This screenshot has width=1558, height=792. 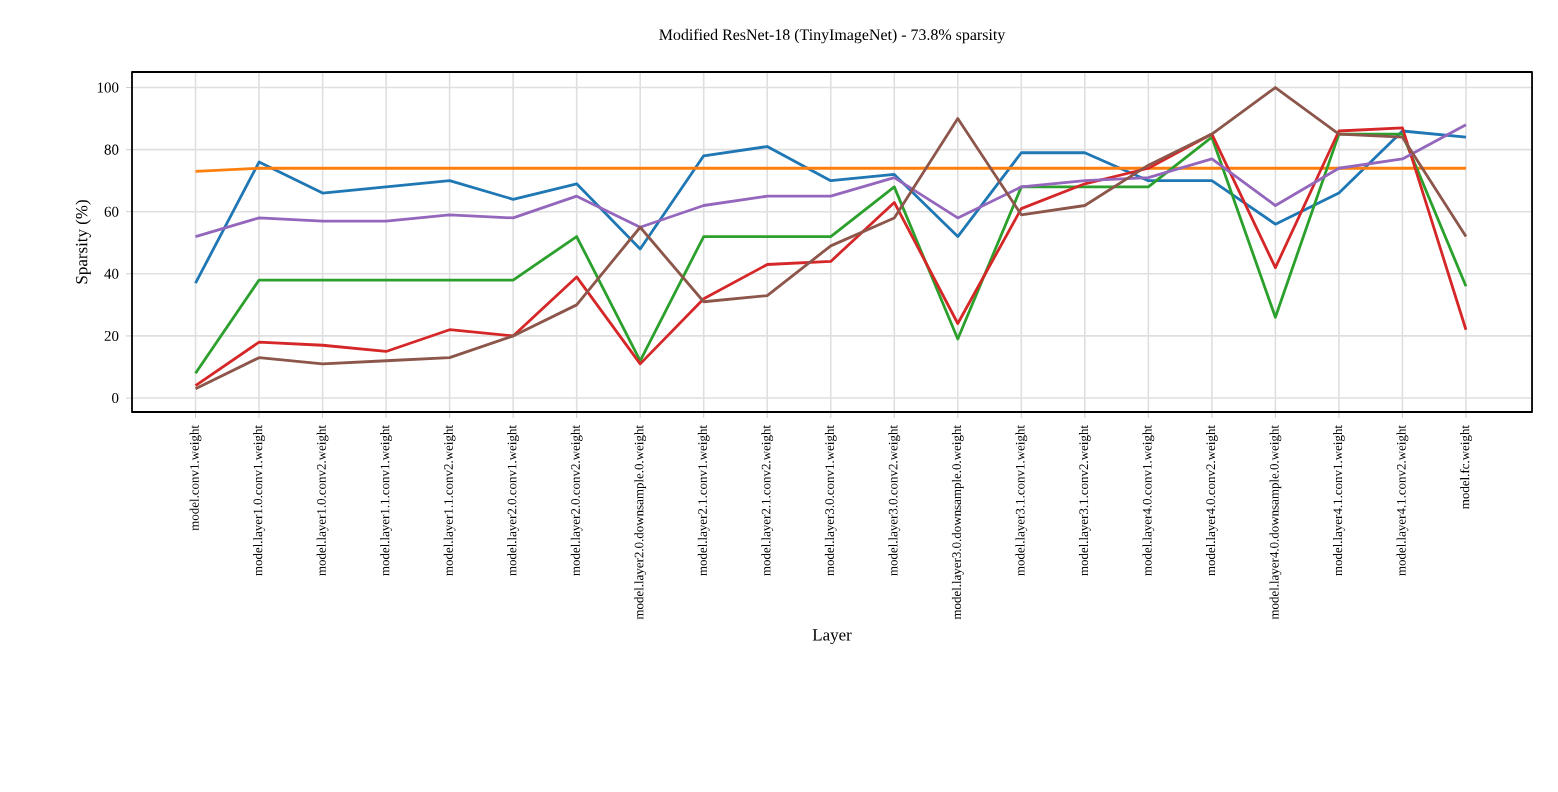 What do you see at coordinates (83, 242) in the screenshot?
I see `y-axis-title: Sparsity (%)` at bounding box center [83, 242].